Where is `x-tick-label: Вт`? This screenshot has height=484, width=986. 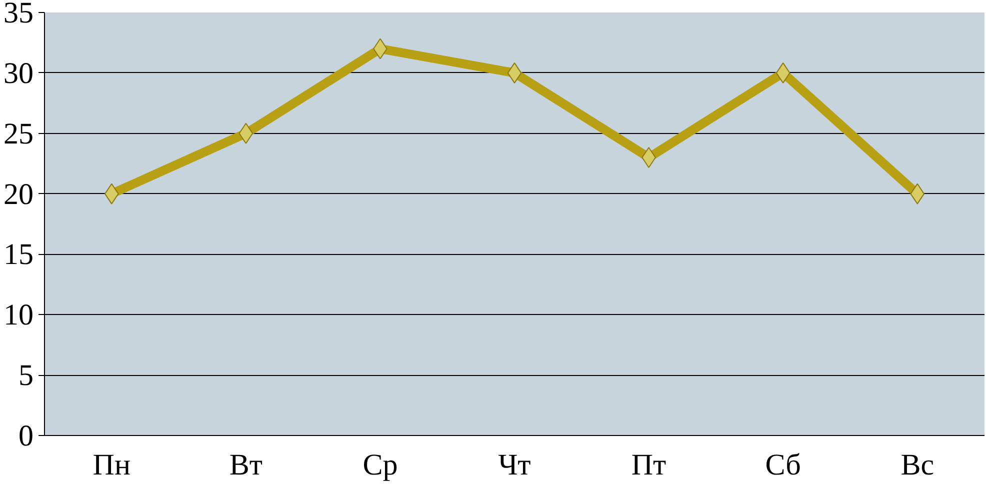
x-tick-label: Вт is located at coordinates (245, 465).